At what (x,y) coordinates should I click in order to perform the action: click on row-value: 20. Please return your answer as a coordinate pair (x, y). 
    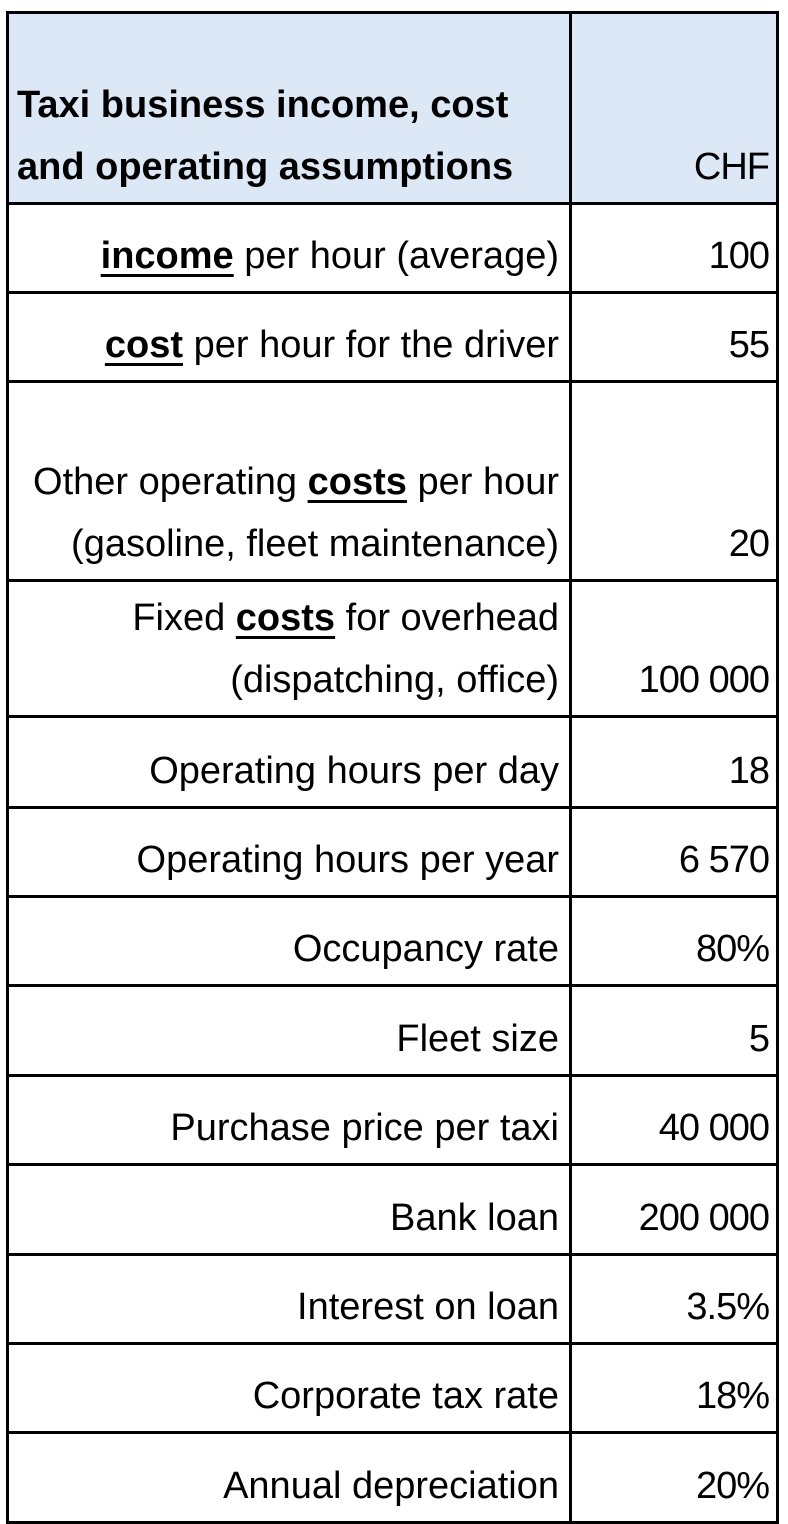
    Looking at the image, I should click on (674, 481).